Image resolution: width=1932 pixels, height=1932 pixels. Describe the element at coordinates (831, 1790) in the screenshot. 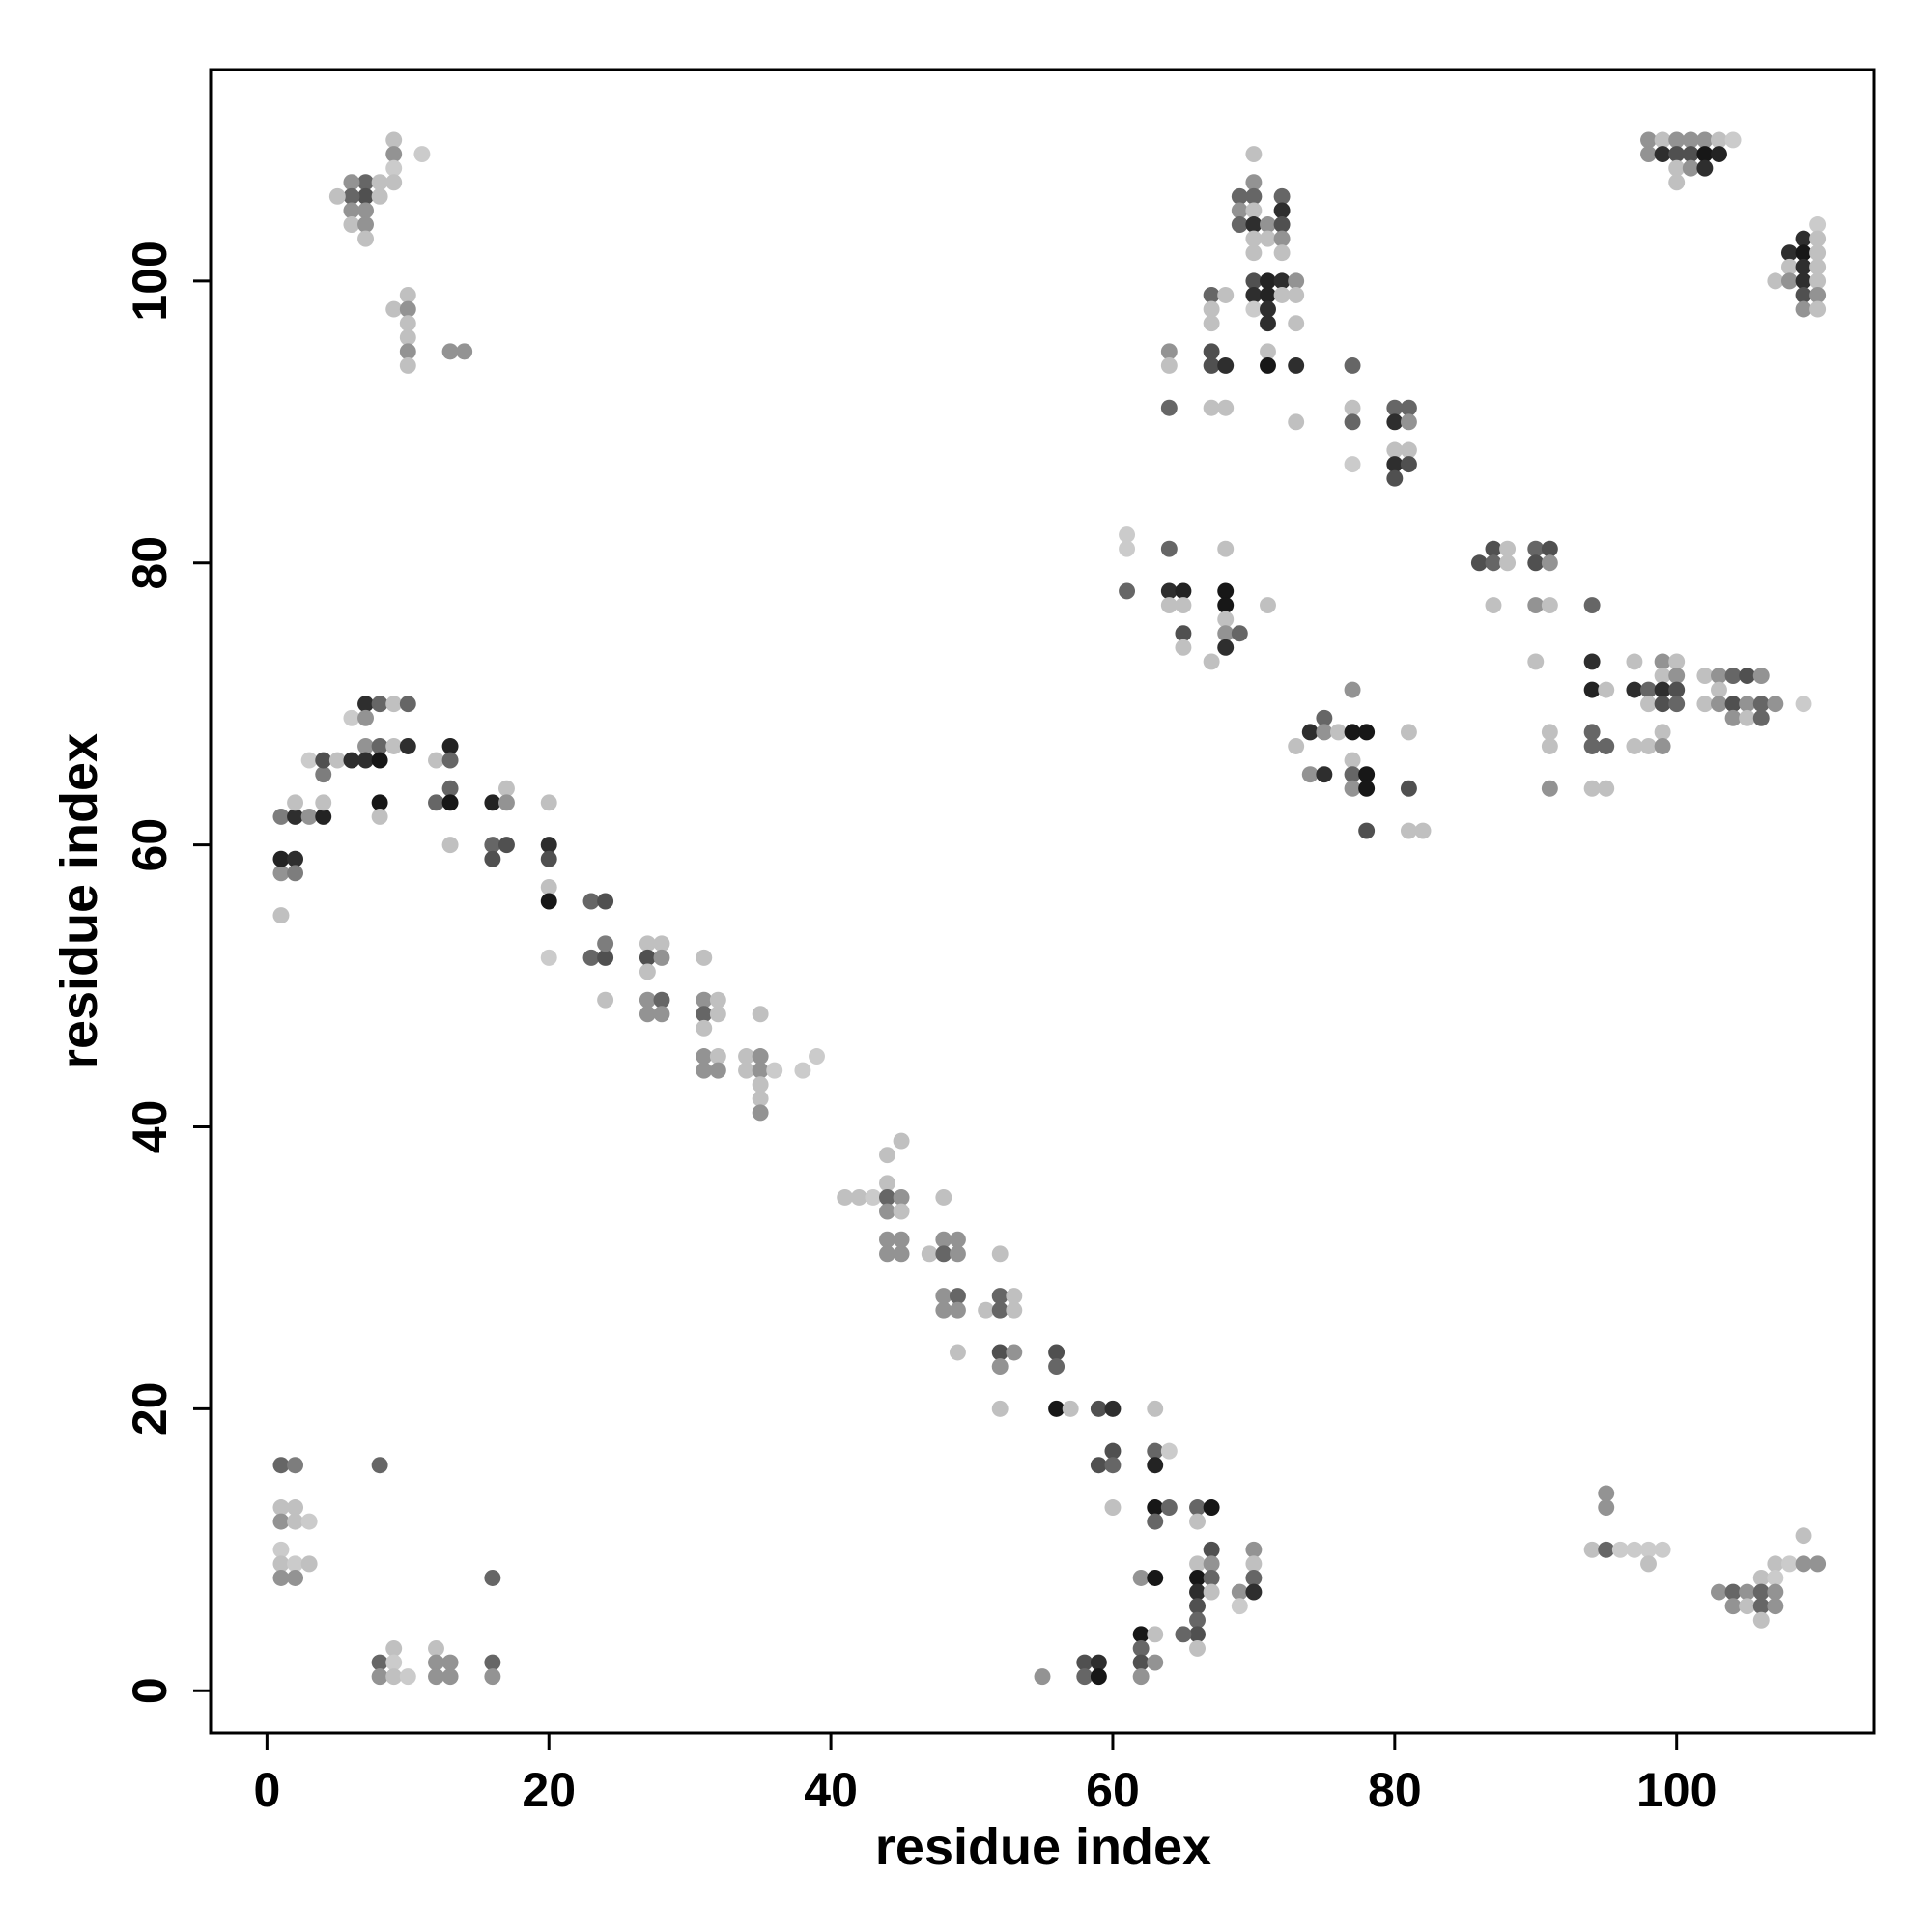

I see `x-tick-label: 40` at that location.